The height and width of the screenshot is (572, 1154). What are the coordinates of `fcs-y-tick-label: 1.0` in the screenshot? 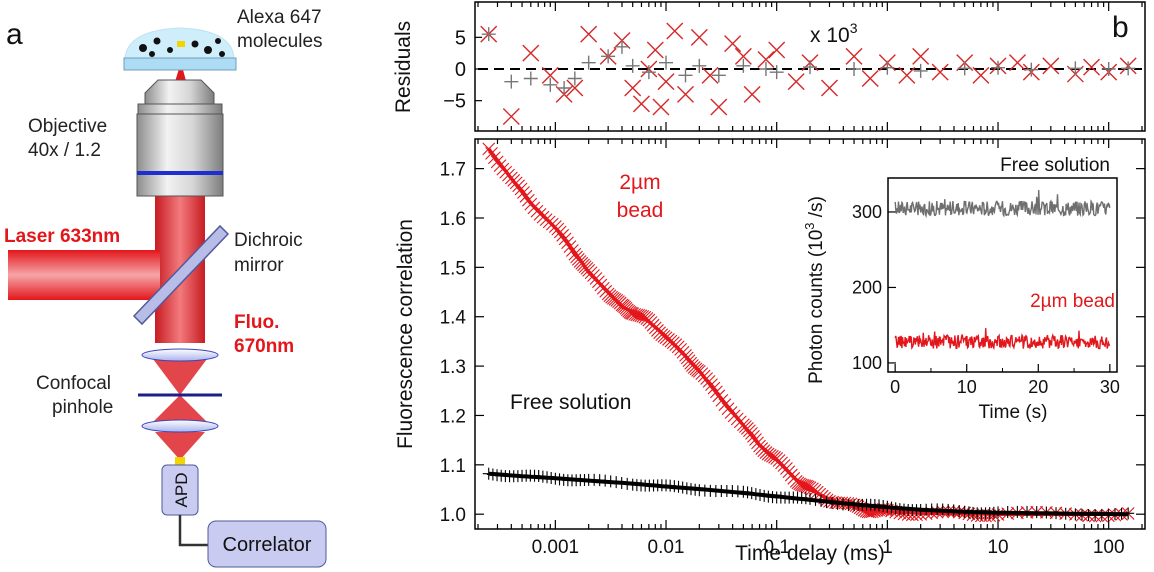 It's located at (453, 515).